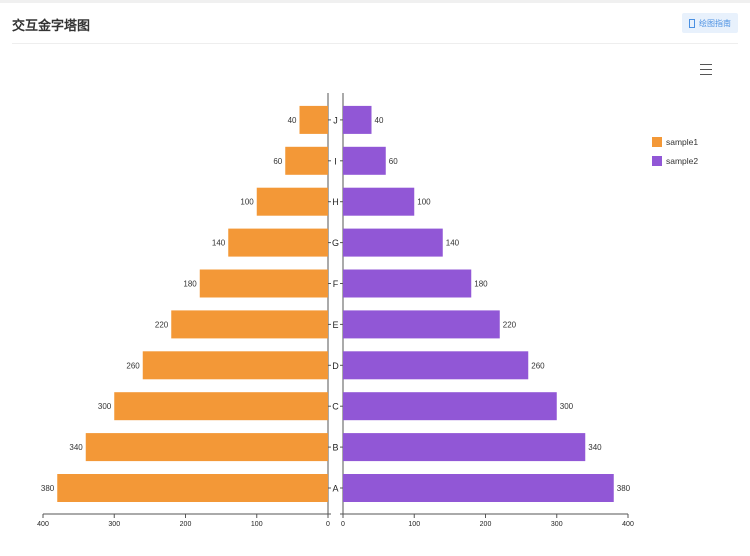 This screenshot has height=556, width=750. I want to click on legend-swatch-sample1, so click(657, 142).